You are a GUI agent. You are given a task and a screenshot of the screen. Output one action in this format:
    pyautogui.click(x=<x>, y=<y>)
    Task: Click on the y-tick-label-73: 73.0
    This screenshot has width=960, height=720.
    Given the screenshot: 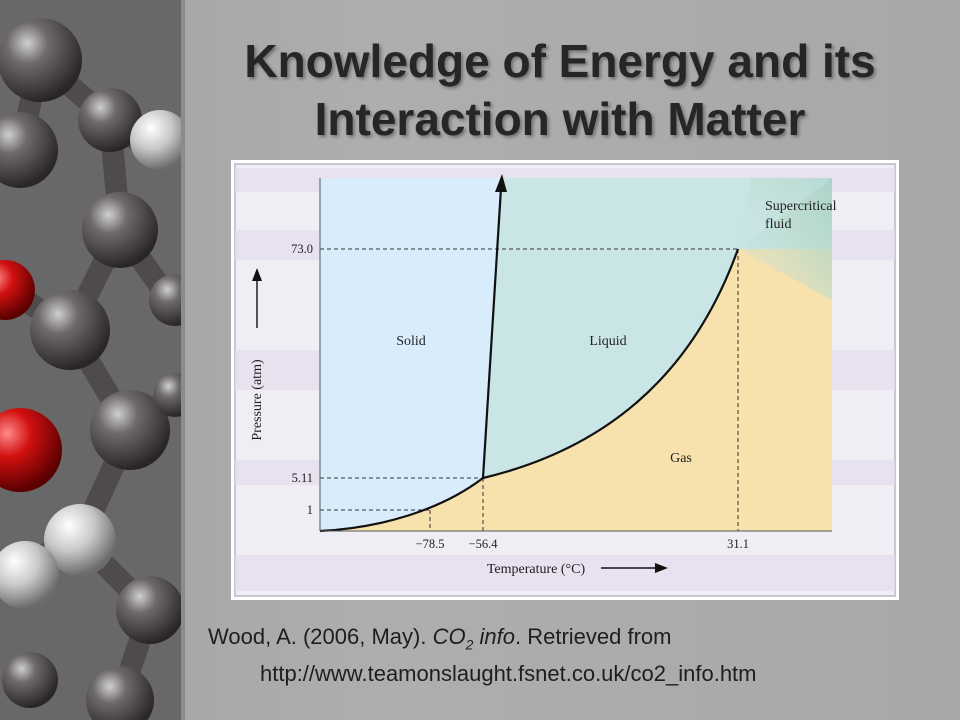 What is the action you would take?
    pyautogui.click(x=302, y=249)
    